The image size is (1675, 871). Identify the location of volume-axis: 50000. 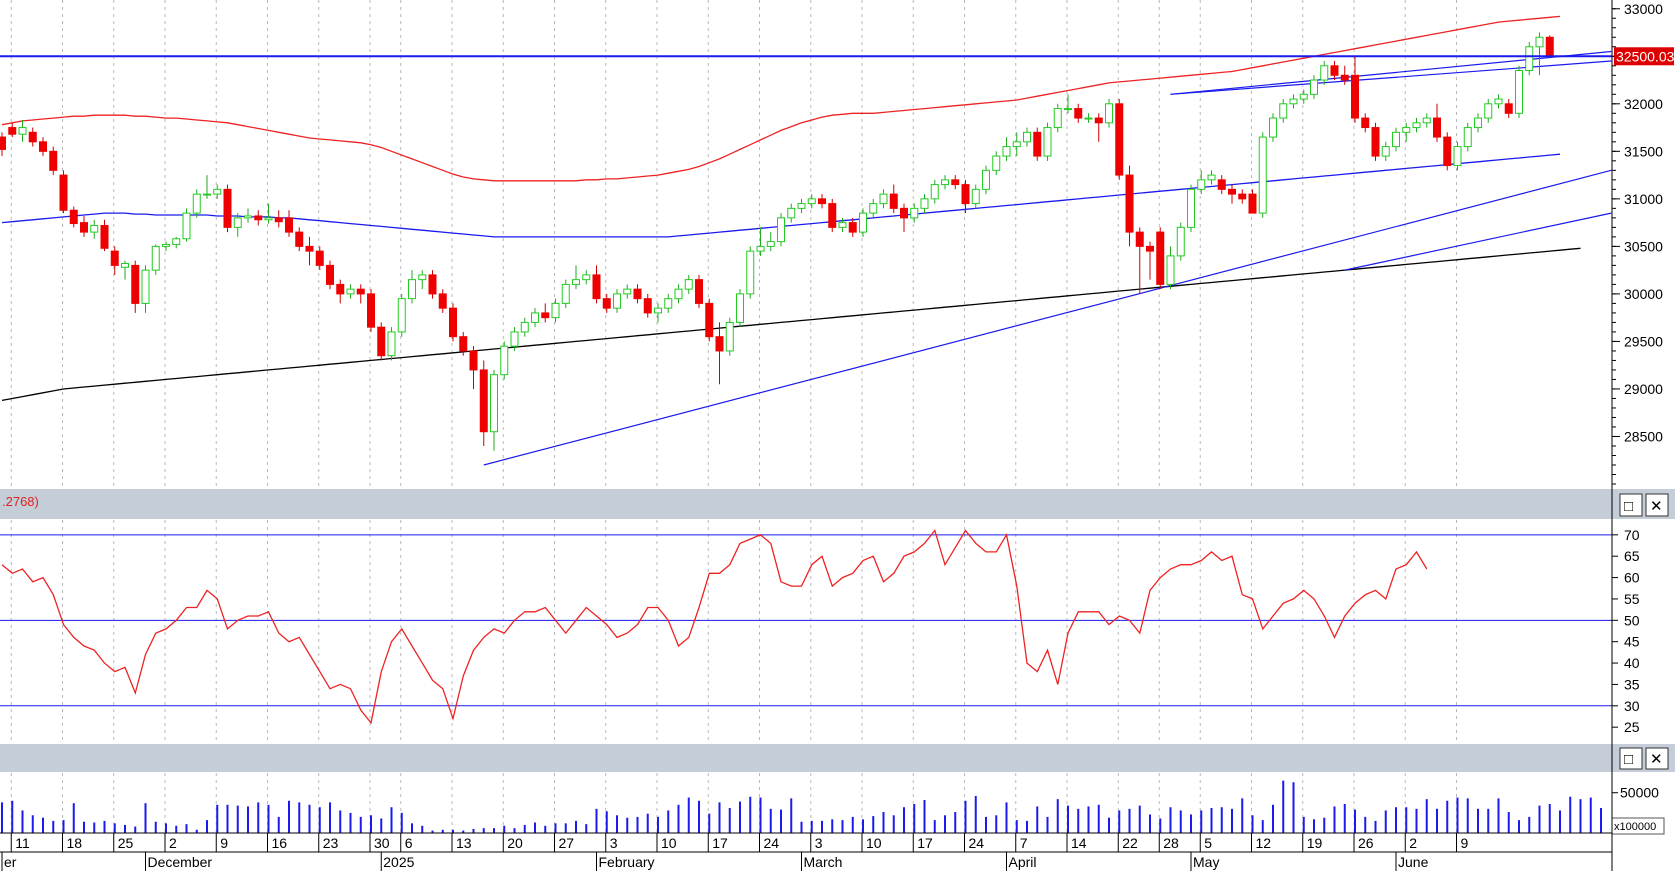
(1635, 793).